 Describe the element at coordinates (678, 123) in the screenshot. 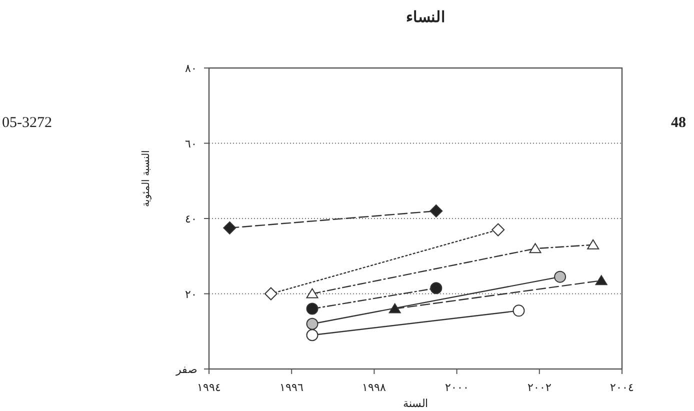

I see `text: 48` at that location.